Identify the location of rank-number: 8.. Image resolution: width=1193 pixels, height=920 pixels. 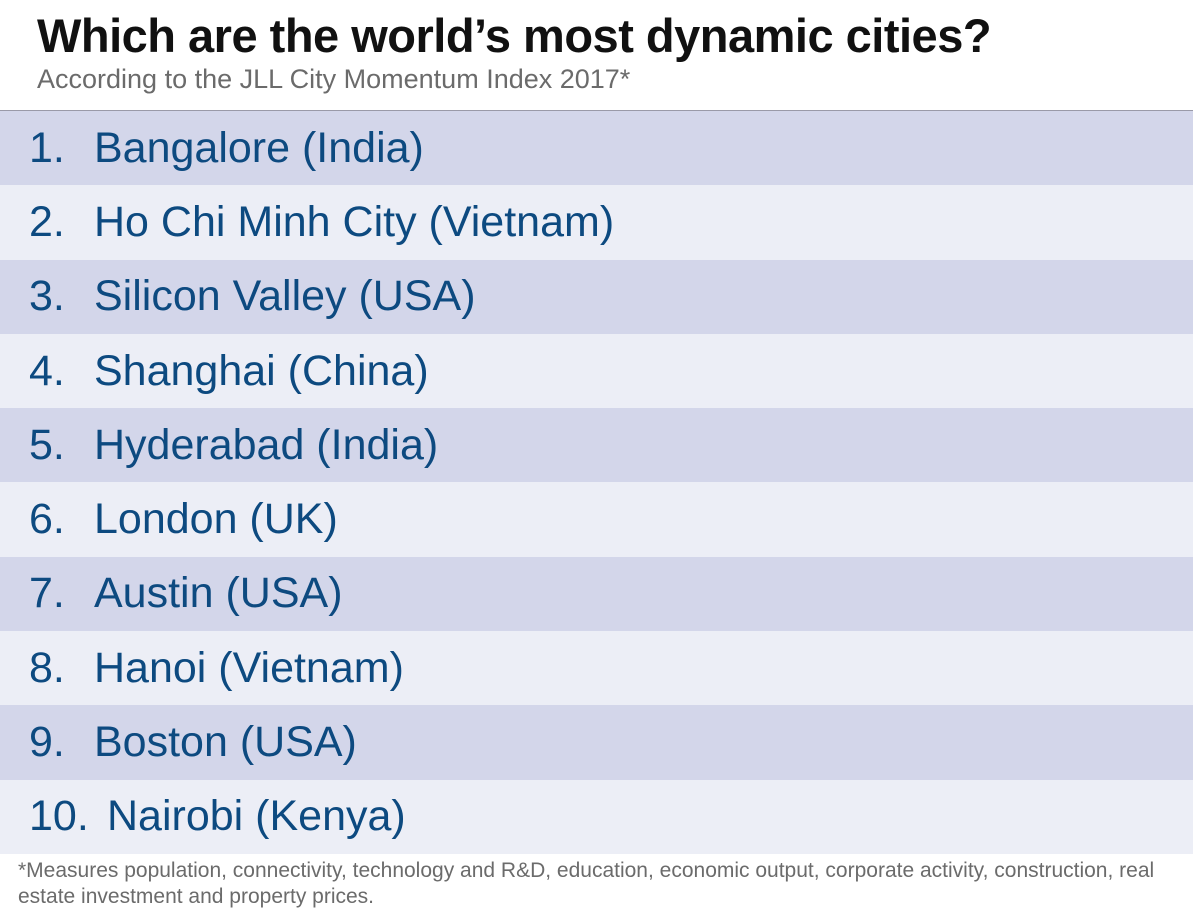
(47, 667).